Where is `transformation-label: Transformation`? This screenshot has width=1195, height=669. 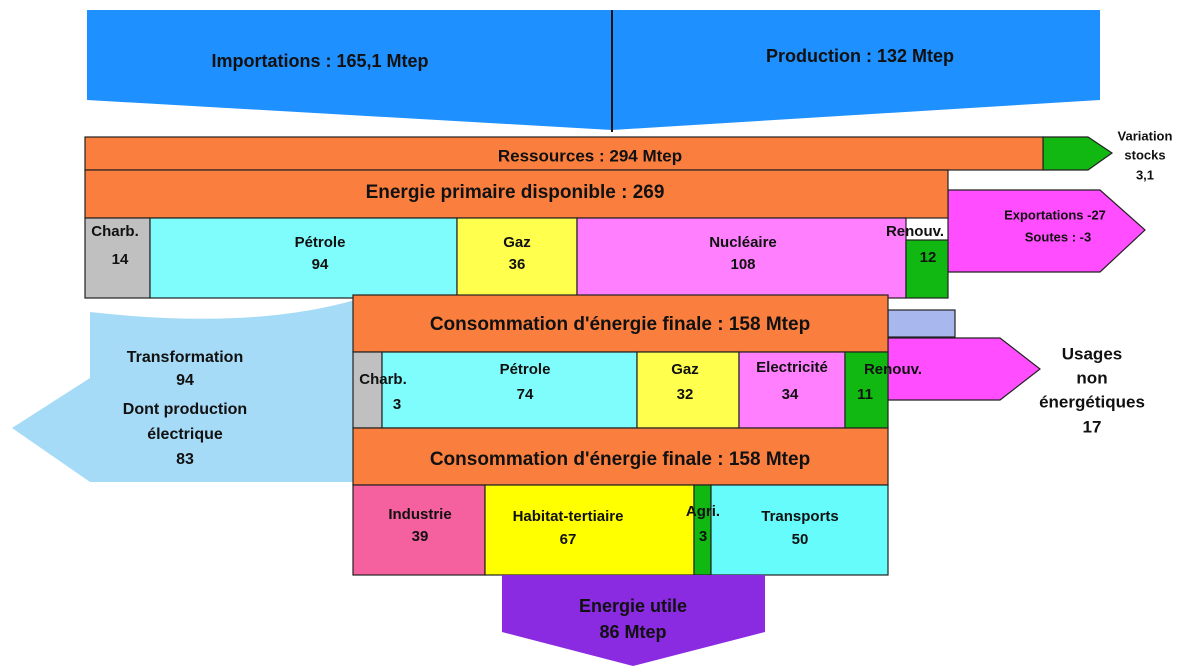 transformation-label: Transformation is located at coordinates (185, 357).